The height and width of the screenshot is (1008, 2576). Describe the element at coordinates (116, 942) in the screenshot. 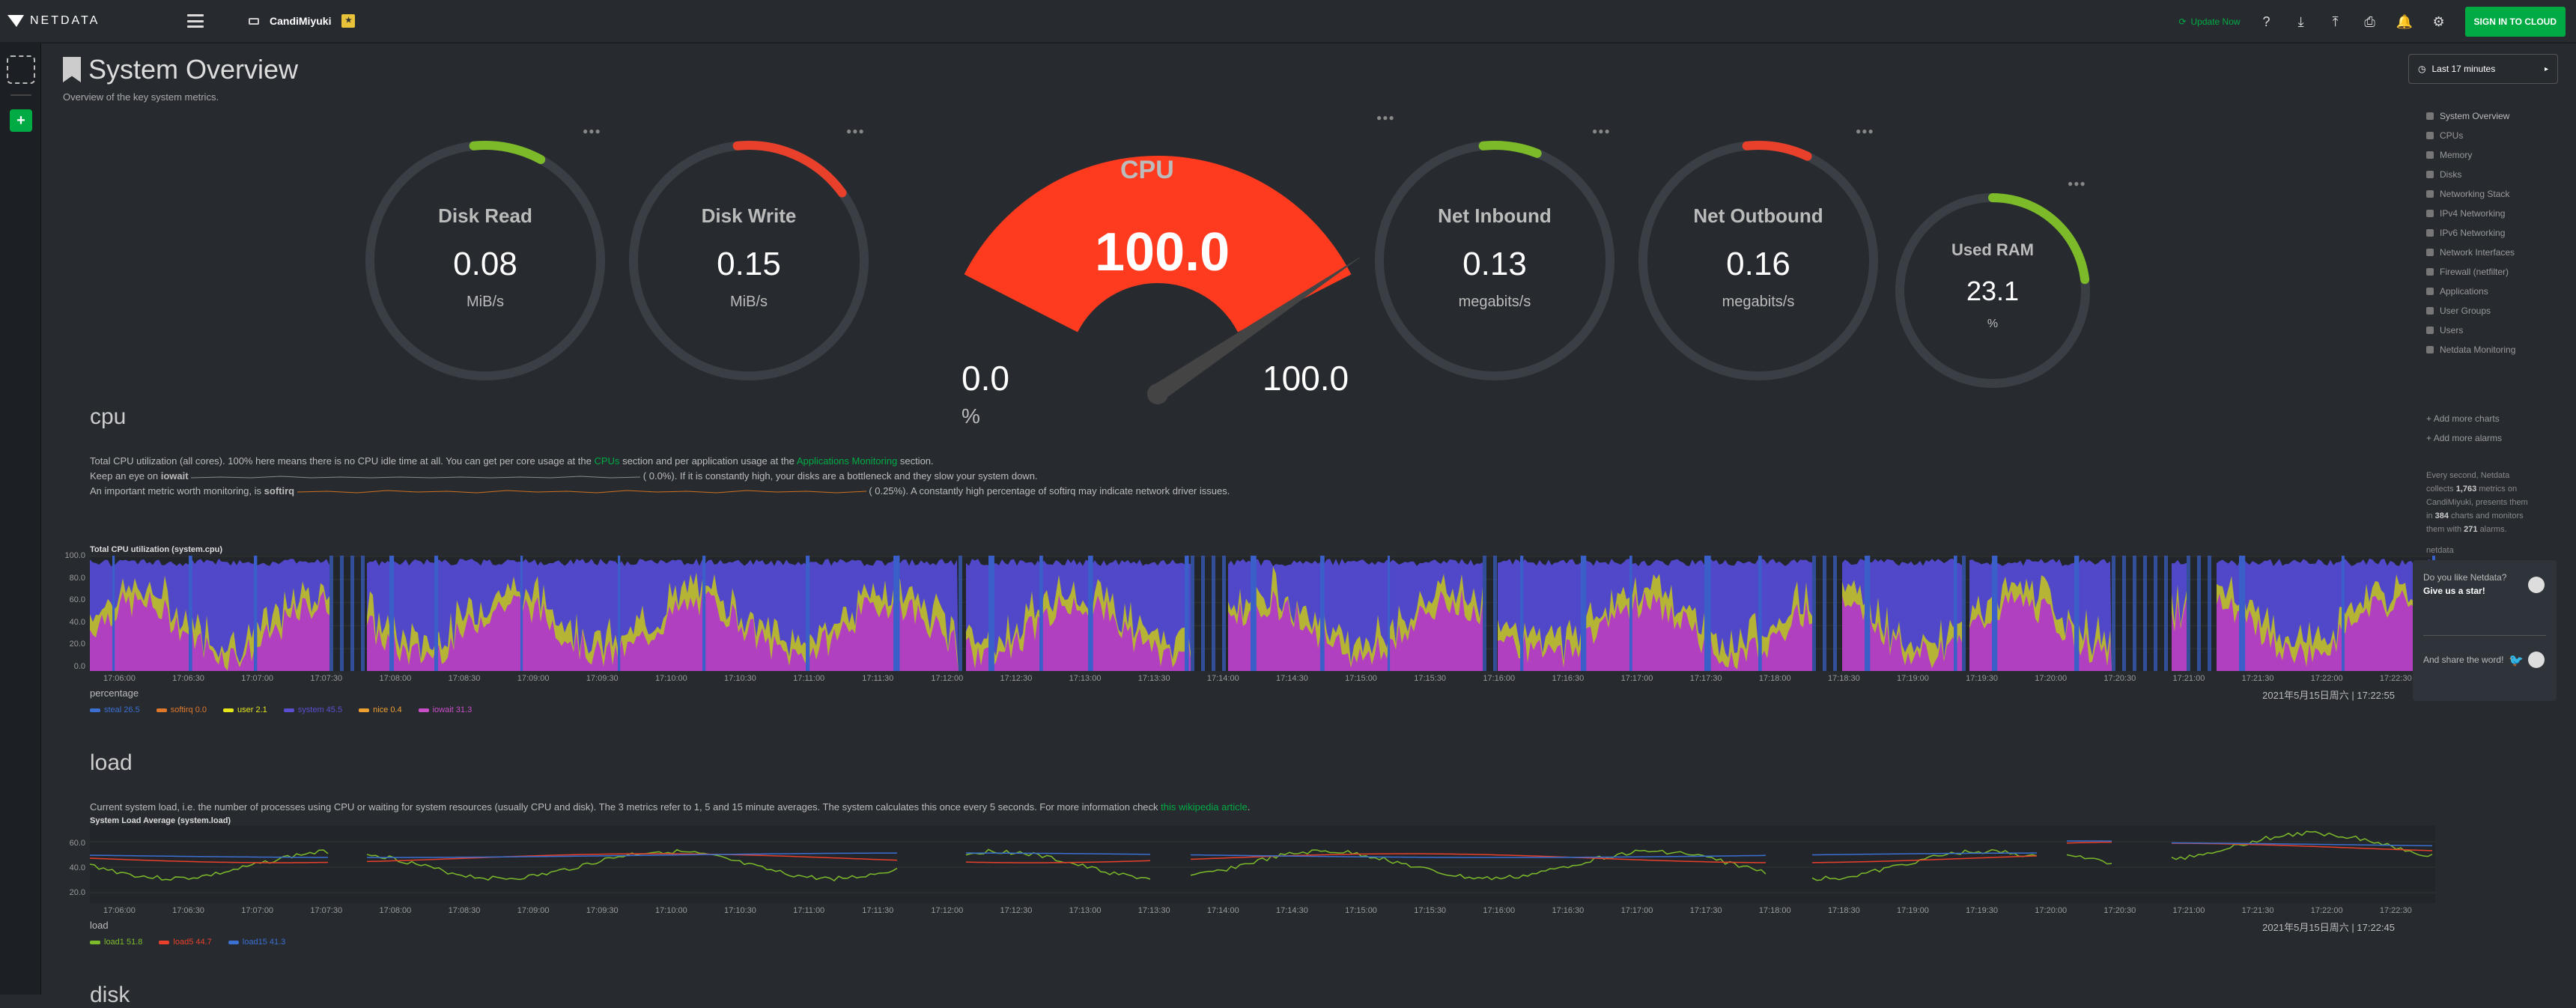

I see `legend-item: load1 51.8` at that location.